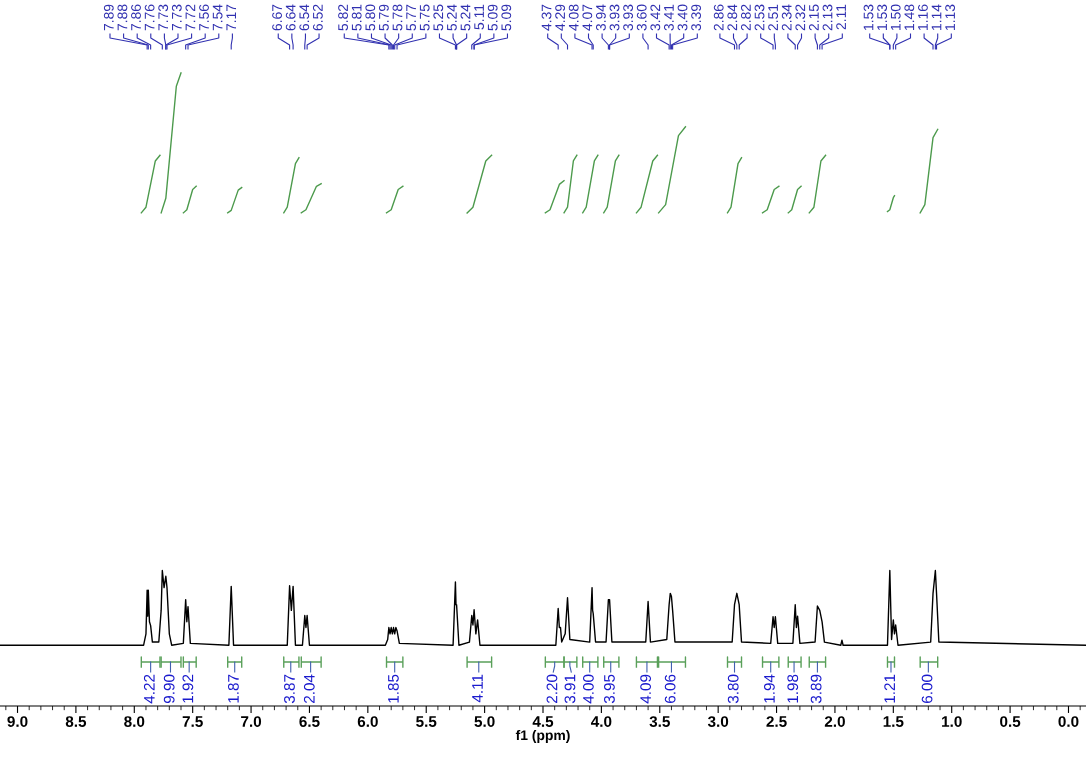 The height and width of the screenshot is (760, 1086). I want to click on annotation: 9.90, so click(169, 689).